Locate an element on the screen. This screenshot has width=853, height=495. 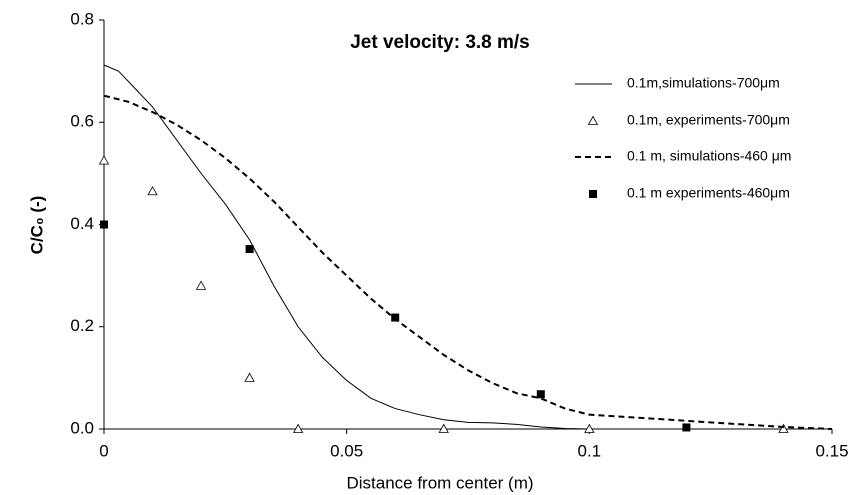
legend-label: 0.1m,simulations-700μm is located at coordinates (703, 83).